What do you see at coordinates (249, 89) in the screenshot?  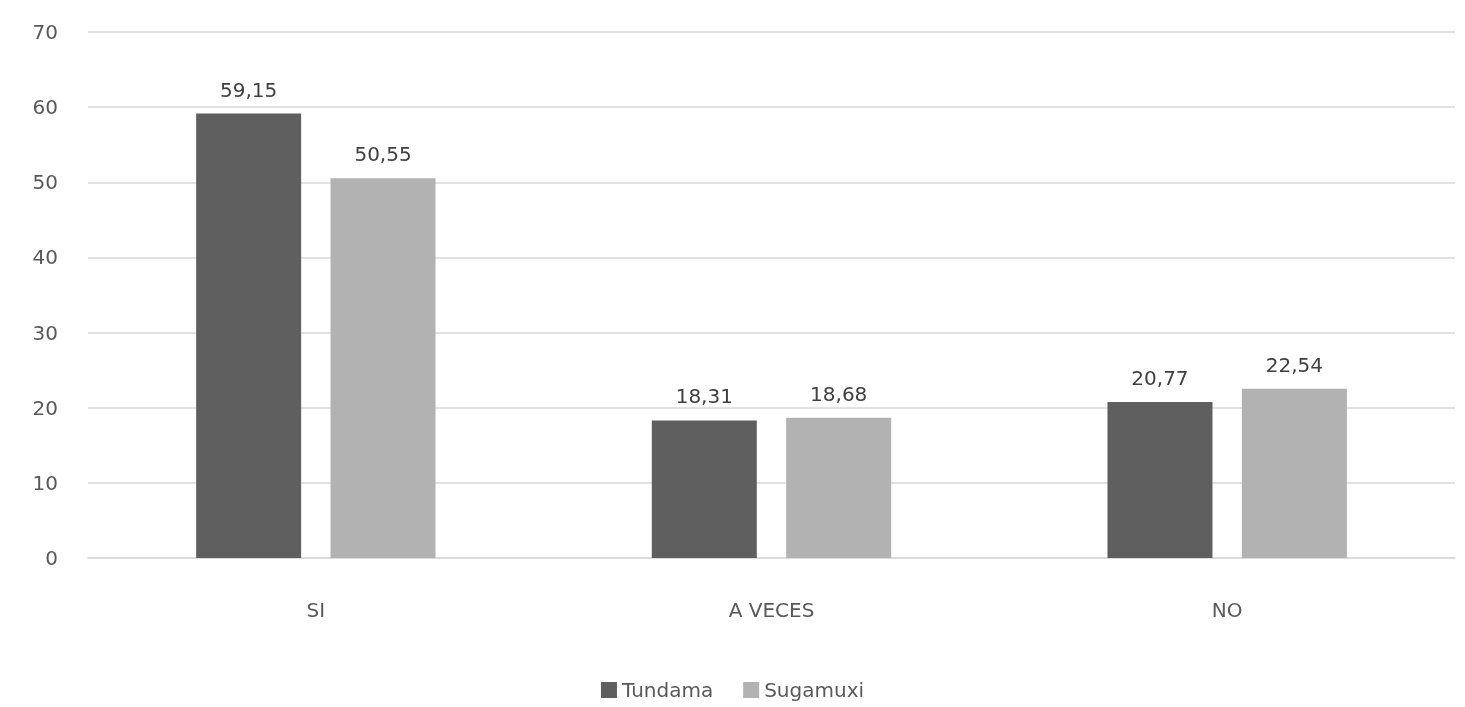 I see `data-label: 59,15` at bounding box center [249, 89].